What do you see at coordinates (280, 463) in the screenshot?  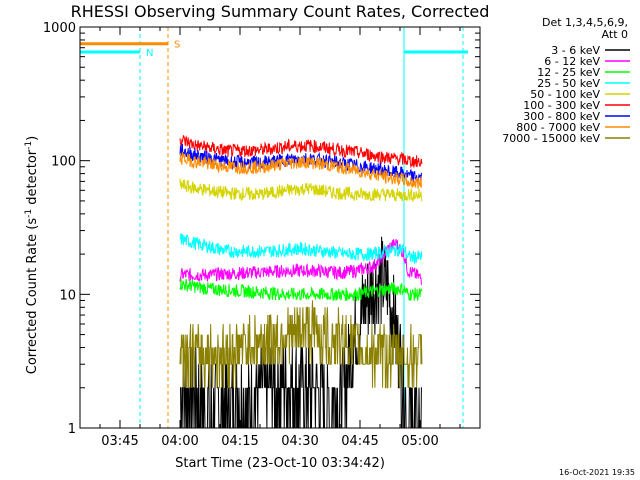 I see `x-axis-label: Start Time (23-Oct-10 03:34:42)` at bounding box center [280, 463].